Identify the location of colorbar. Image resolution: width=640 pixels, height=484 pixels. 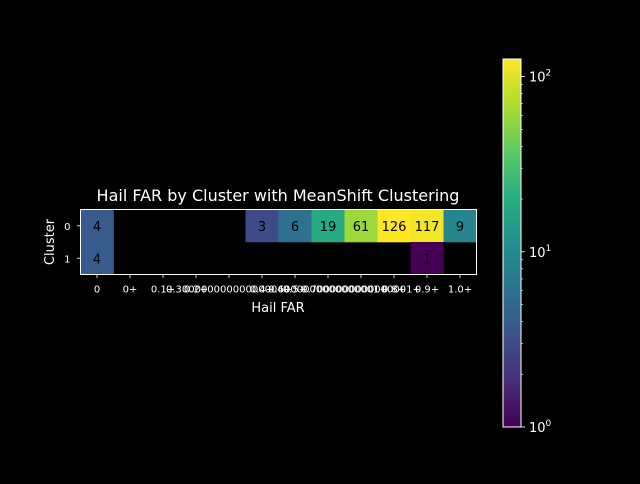
(512, 243).